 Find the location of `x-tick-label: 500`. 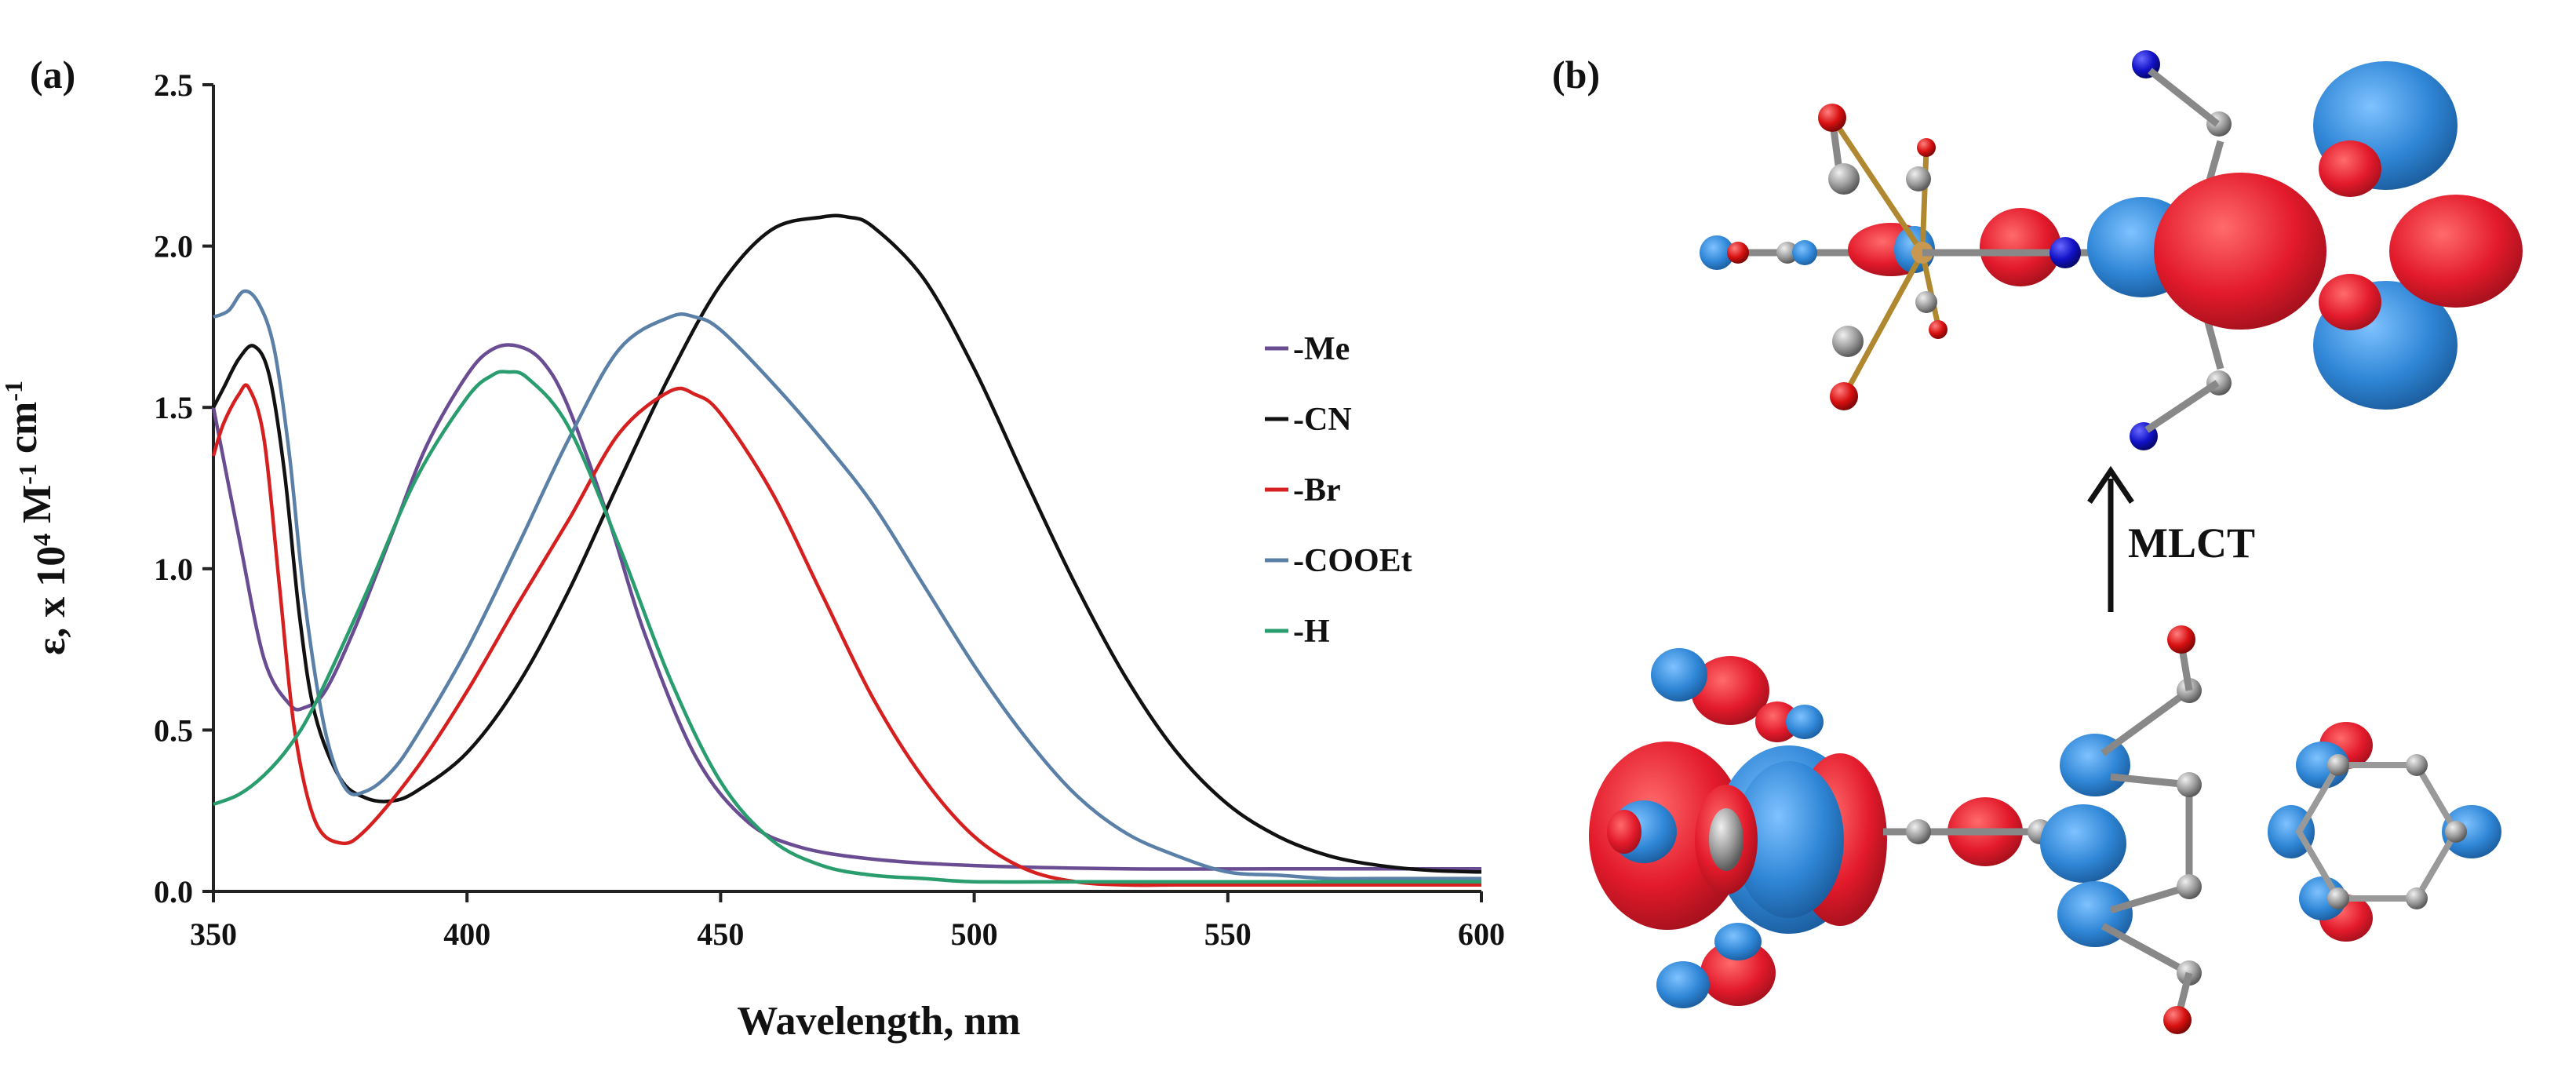

x-tick-label: 500 is located at coordinates (974, 934).